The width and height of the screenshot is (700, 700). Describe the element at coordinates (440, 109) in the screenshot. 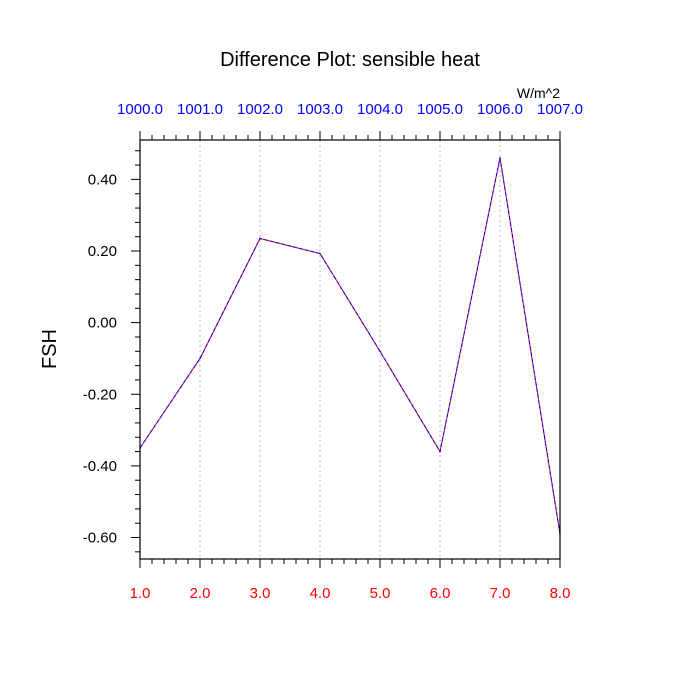

I see `x-tick-label-top: 1005.0` at that location.